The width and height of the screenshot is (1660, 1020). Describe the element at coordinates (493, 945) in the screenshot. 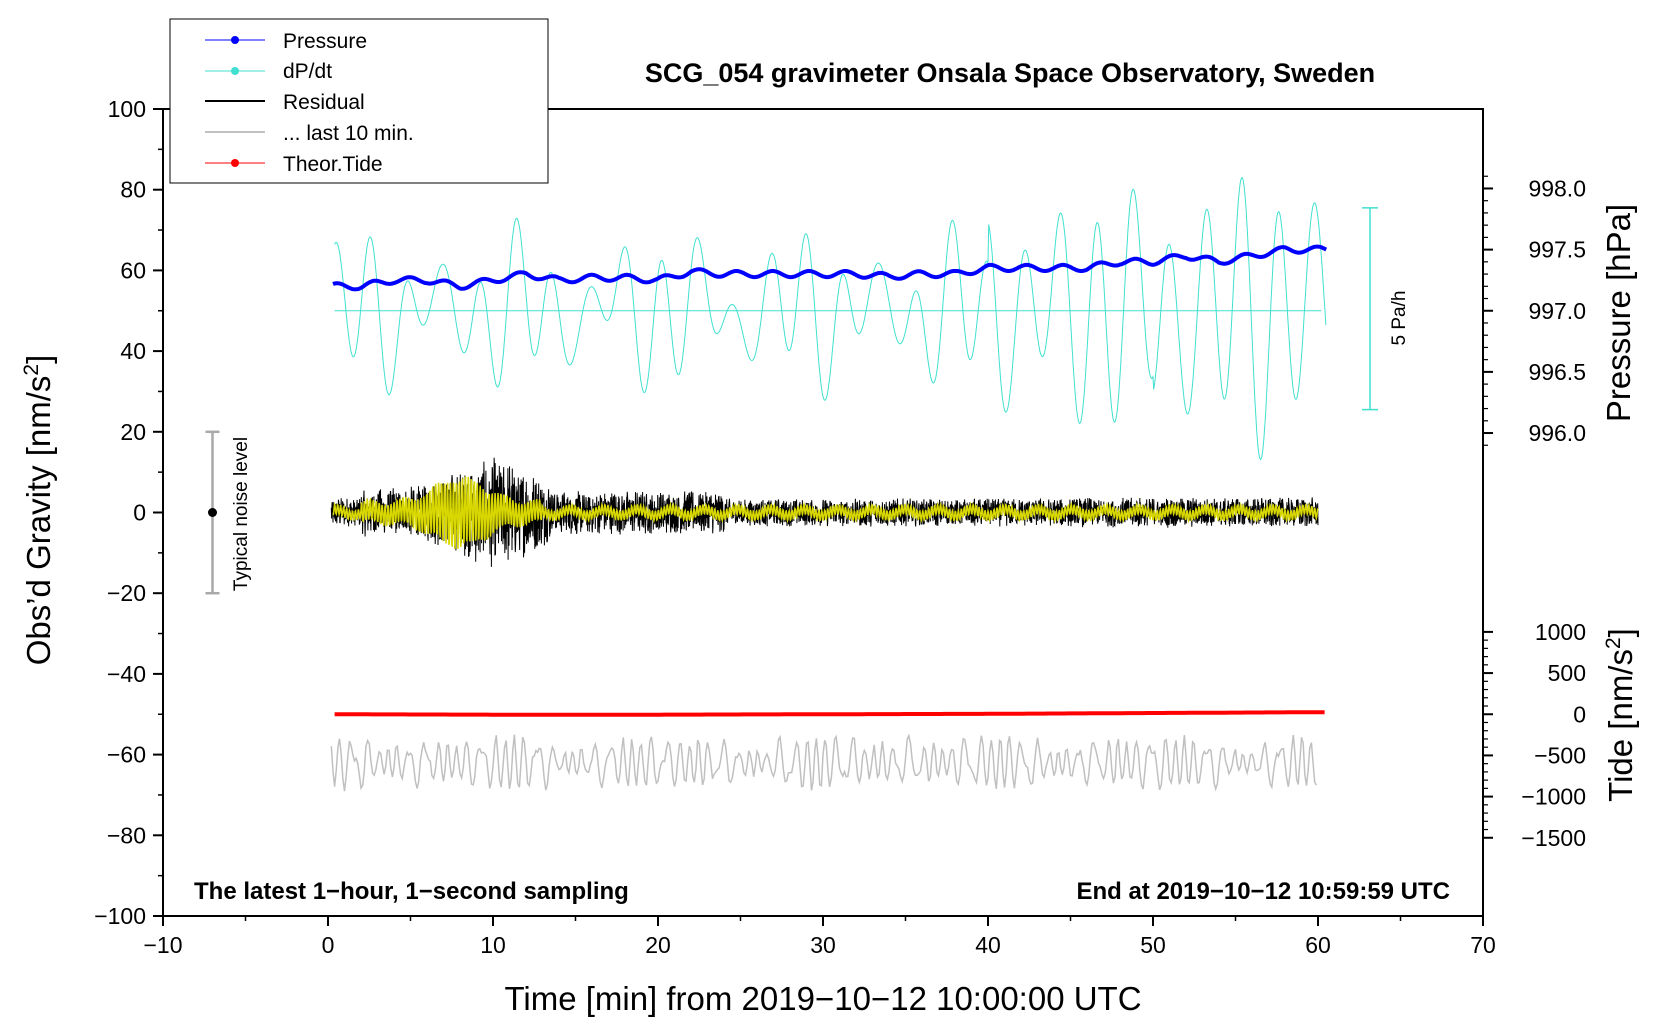

I see `x-tick-label: 10` at that location.